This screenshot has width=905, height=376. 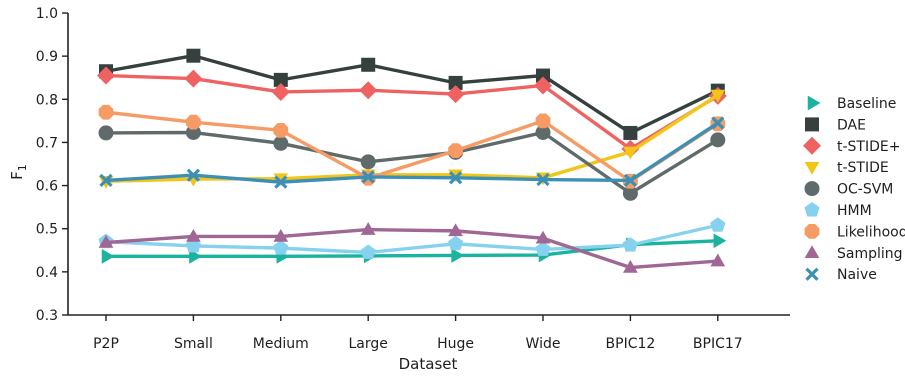 I want to click on x-tick-label: Medium, so click(x=281, y=344).